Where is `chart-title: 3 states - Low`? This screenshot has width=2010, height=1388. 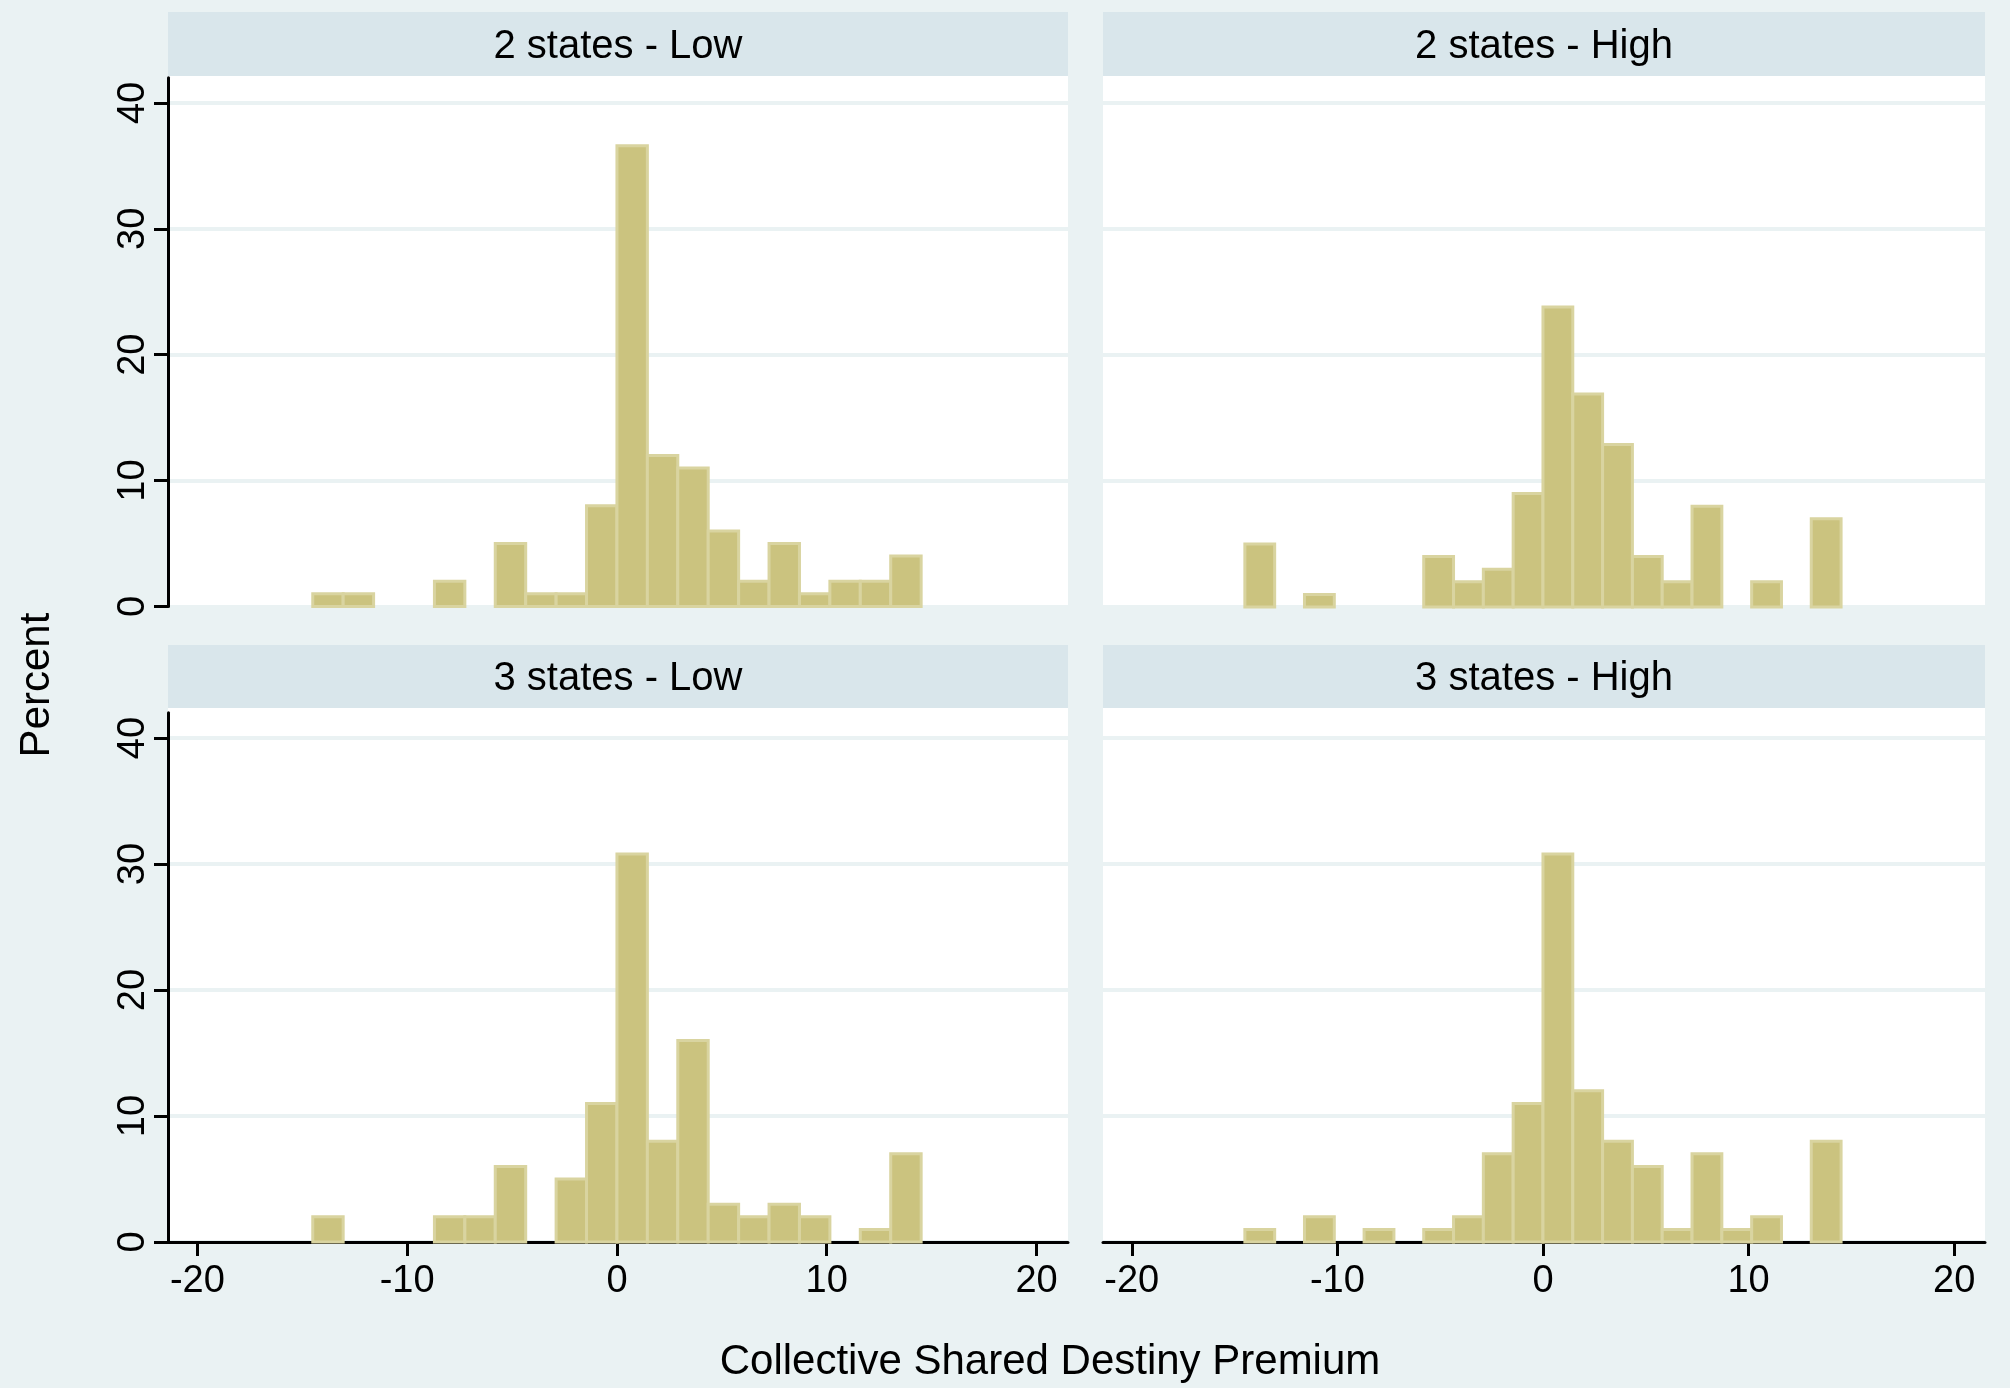
chart-title: 3 states - Low is located at coordinates (618, 676).